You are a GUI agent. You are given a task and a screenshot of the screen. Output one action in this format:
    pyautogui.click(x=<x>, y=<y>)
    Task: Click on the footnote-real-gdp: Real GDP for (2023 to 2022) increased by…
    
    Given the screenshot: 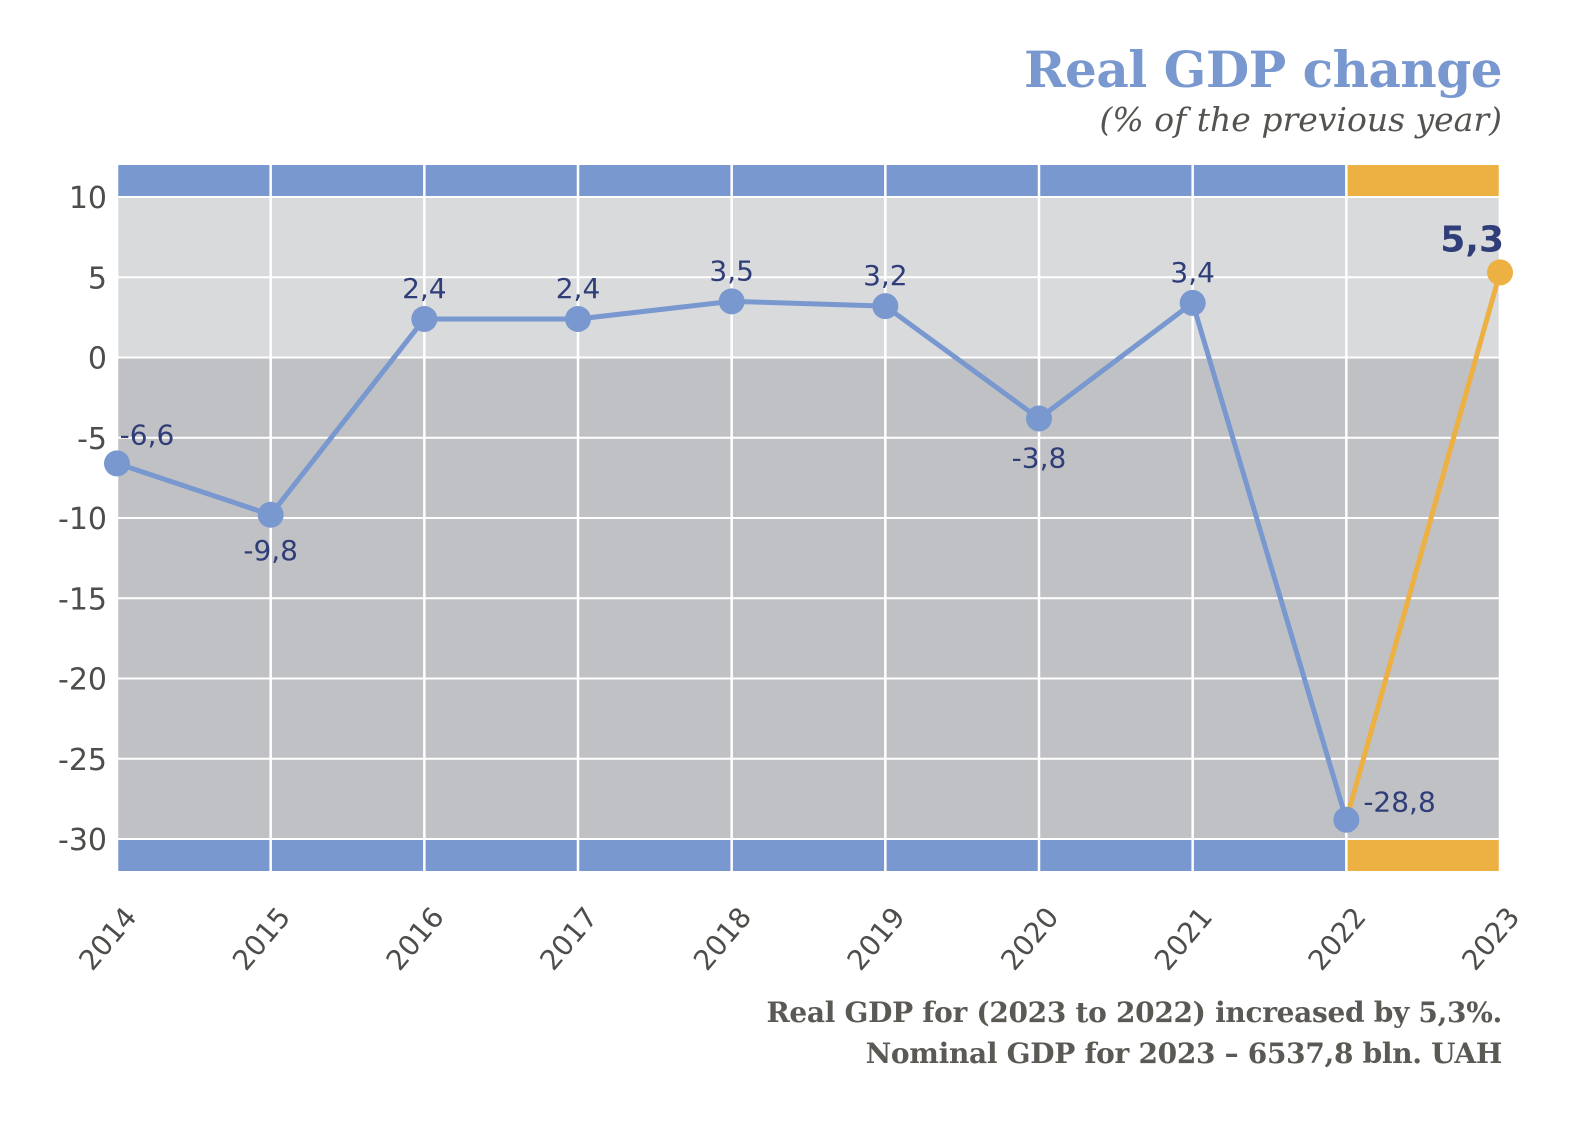 What is the action you would take?
    pyautogui.click(x=1134, y=1012)
    